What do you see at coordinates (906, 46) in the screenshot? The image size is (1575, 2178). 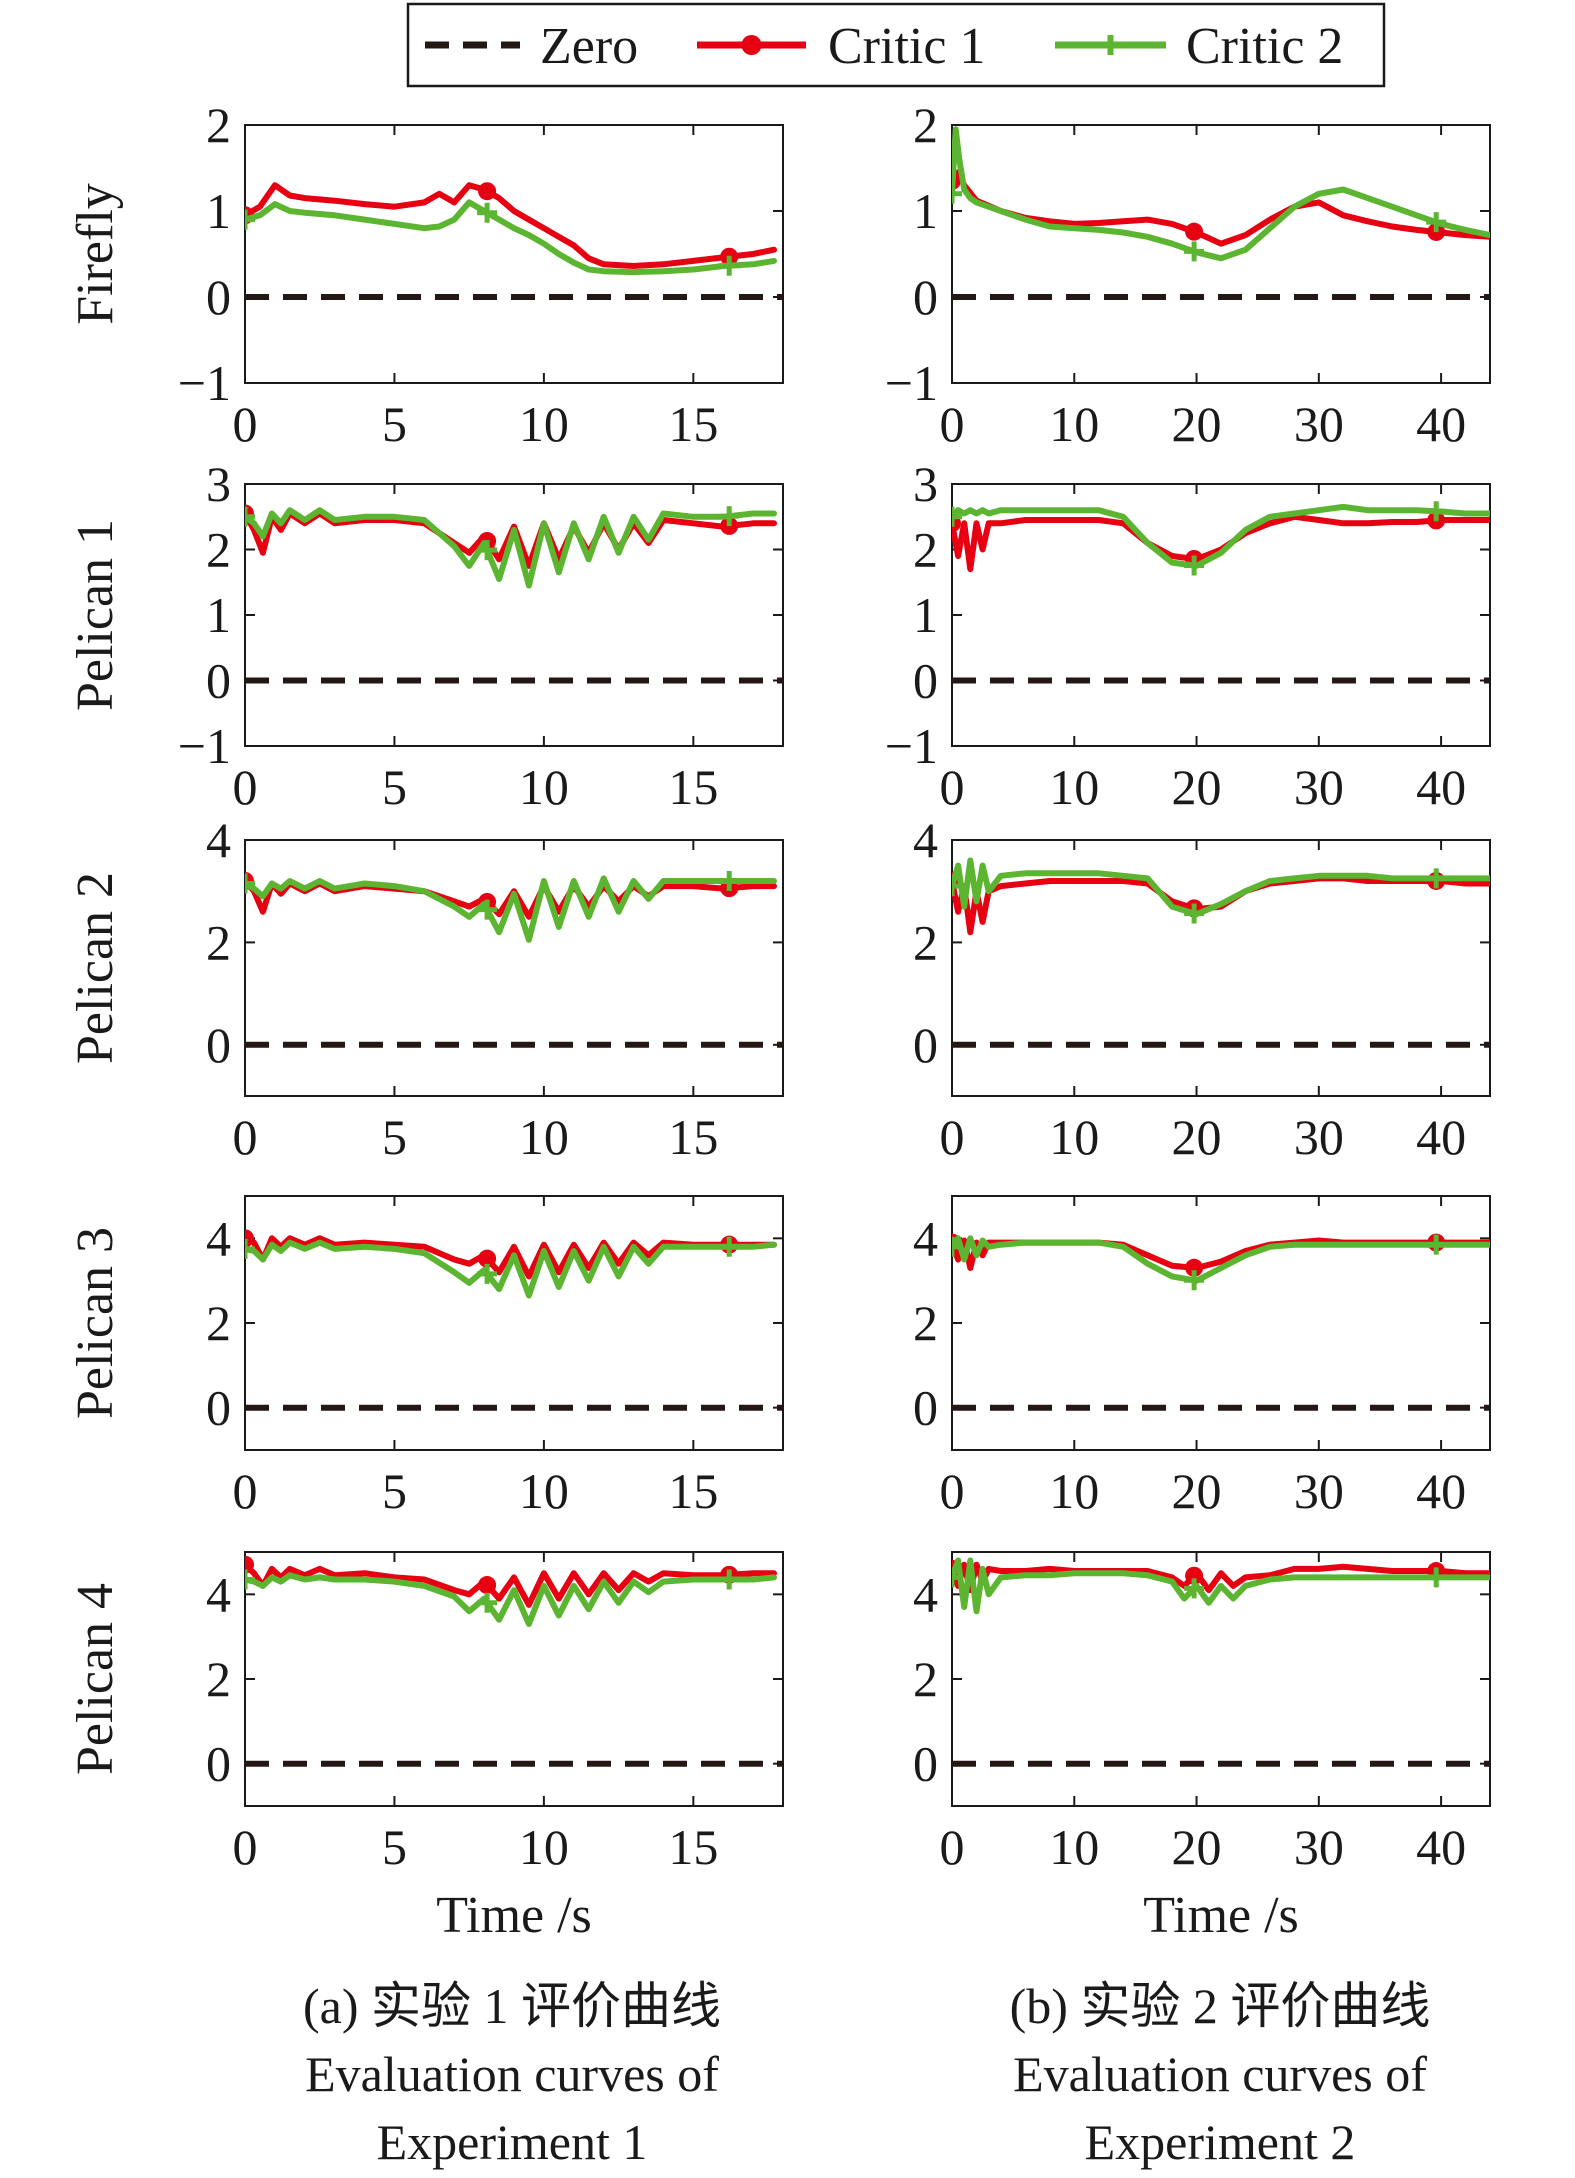 I see `legend-label-critic-1: Critic 1` at bounding box center [906, 46].